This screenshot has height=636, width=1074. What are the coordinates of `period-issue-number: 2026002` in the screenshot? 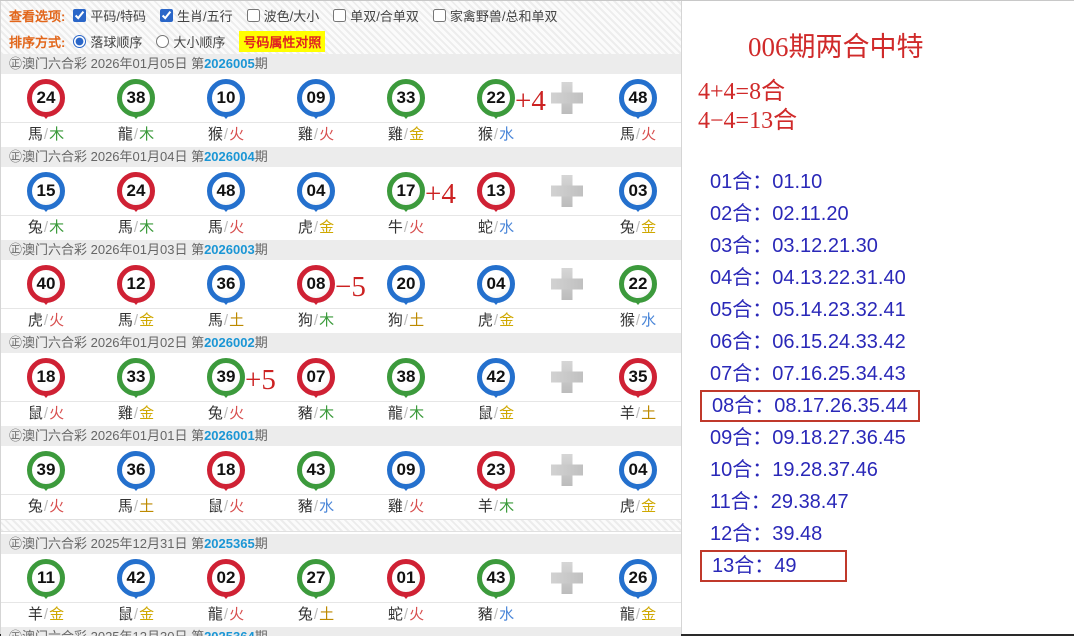 It's located at (229, 342).